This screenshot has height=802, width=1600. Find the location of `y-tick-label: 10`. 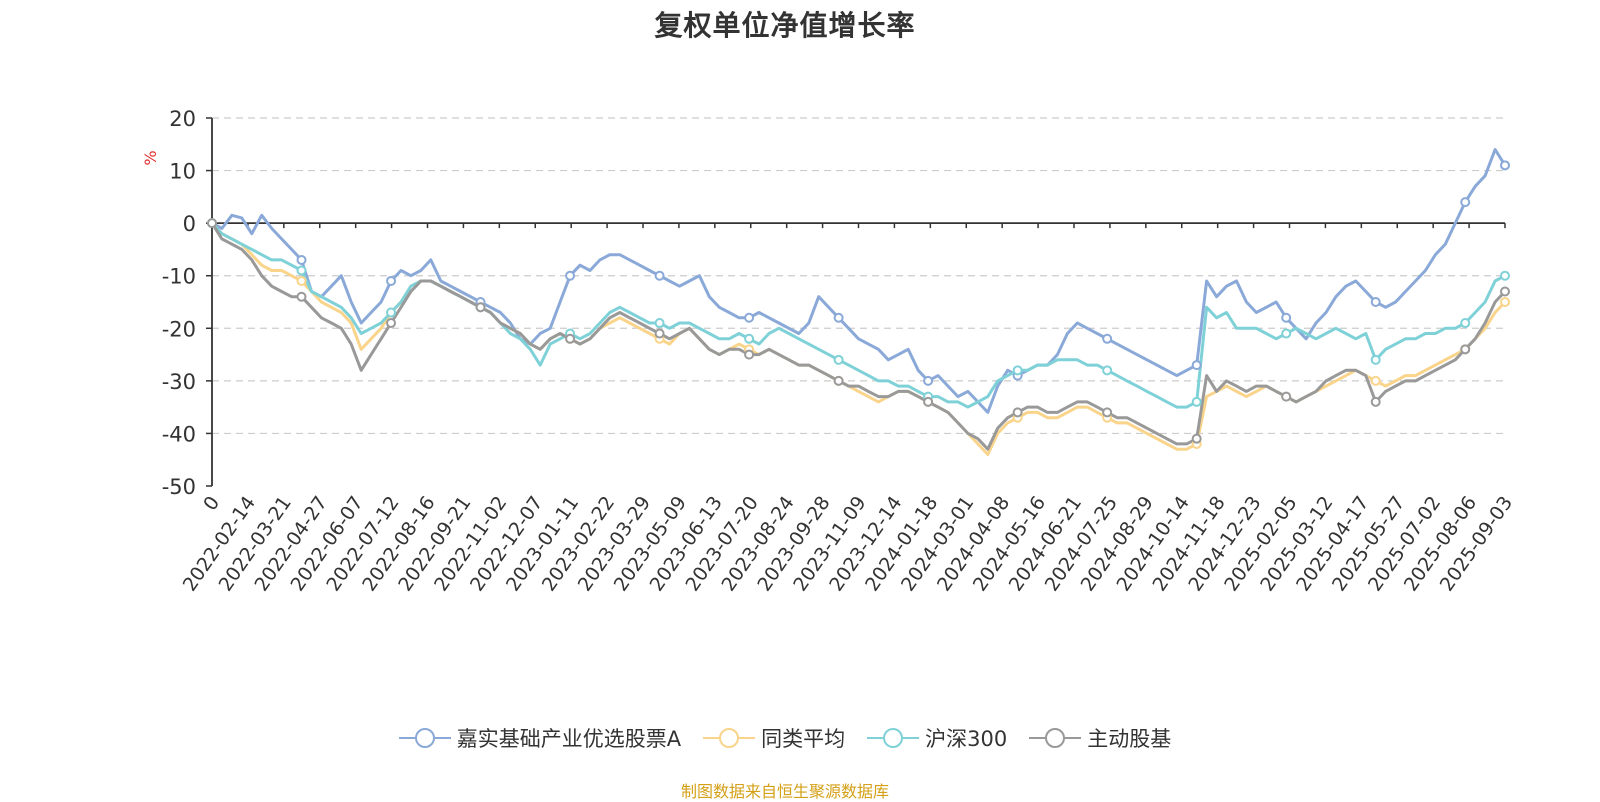

y-tick-label: 10 is located at coordinates (182, 172).